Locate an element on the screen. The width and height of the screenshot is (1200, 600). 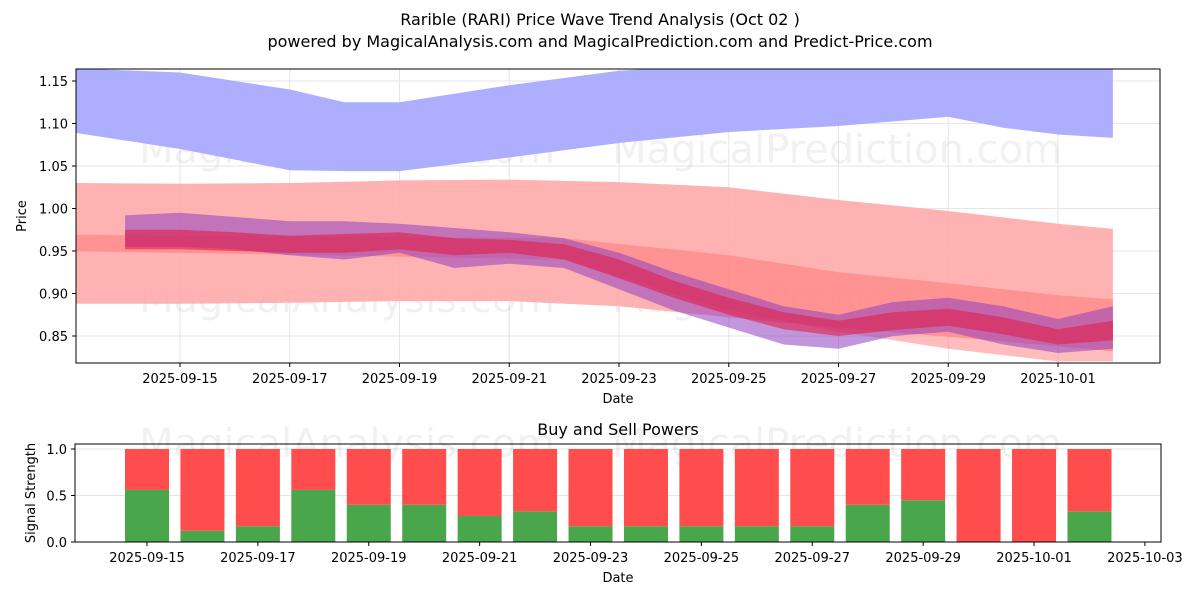
price-y-ticks: 0.85 0.90 0.95 1.00 1.05 1.10 1.15 is located at coordinates (57, 210).